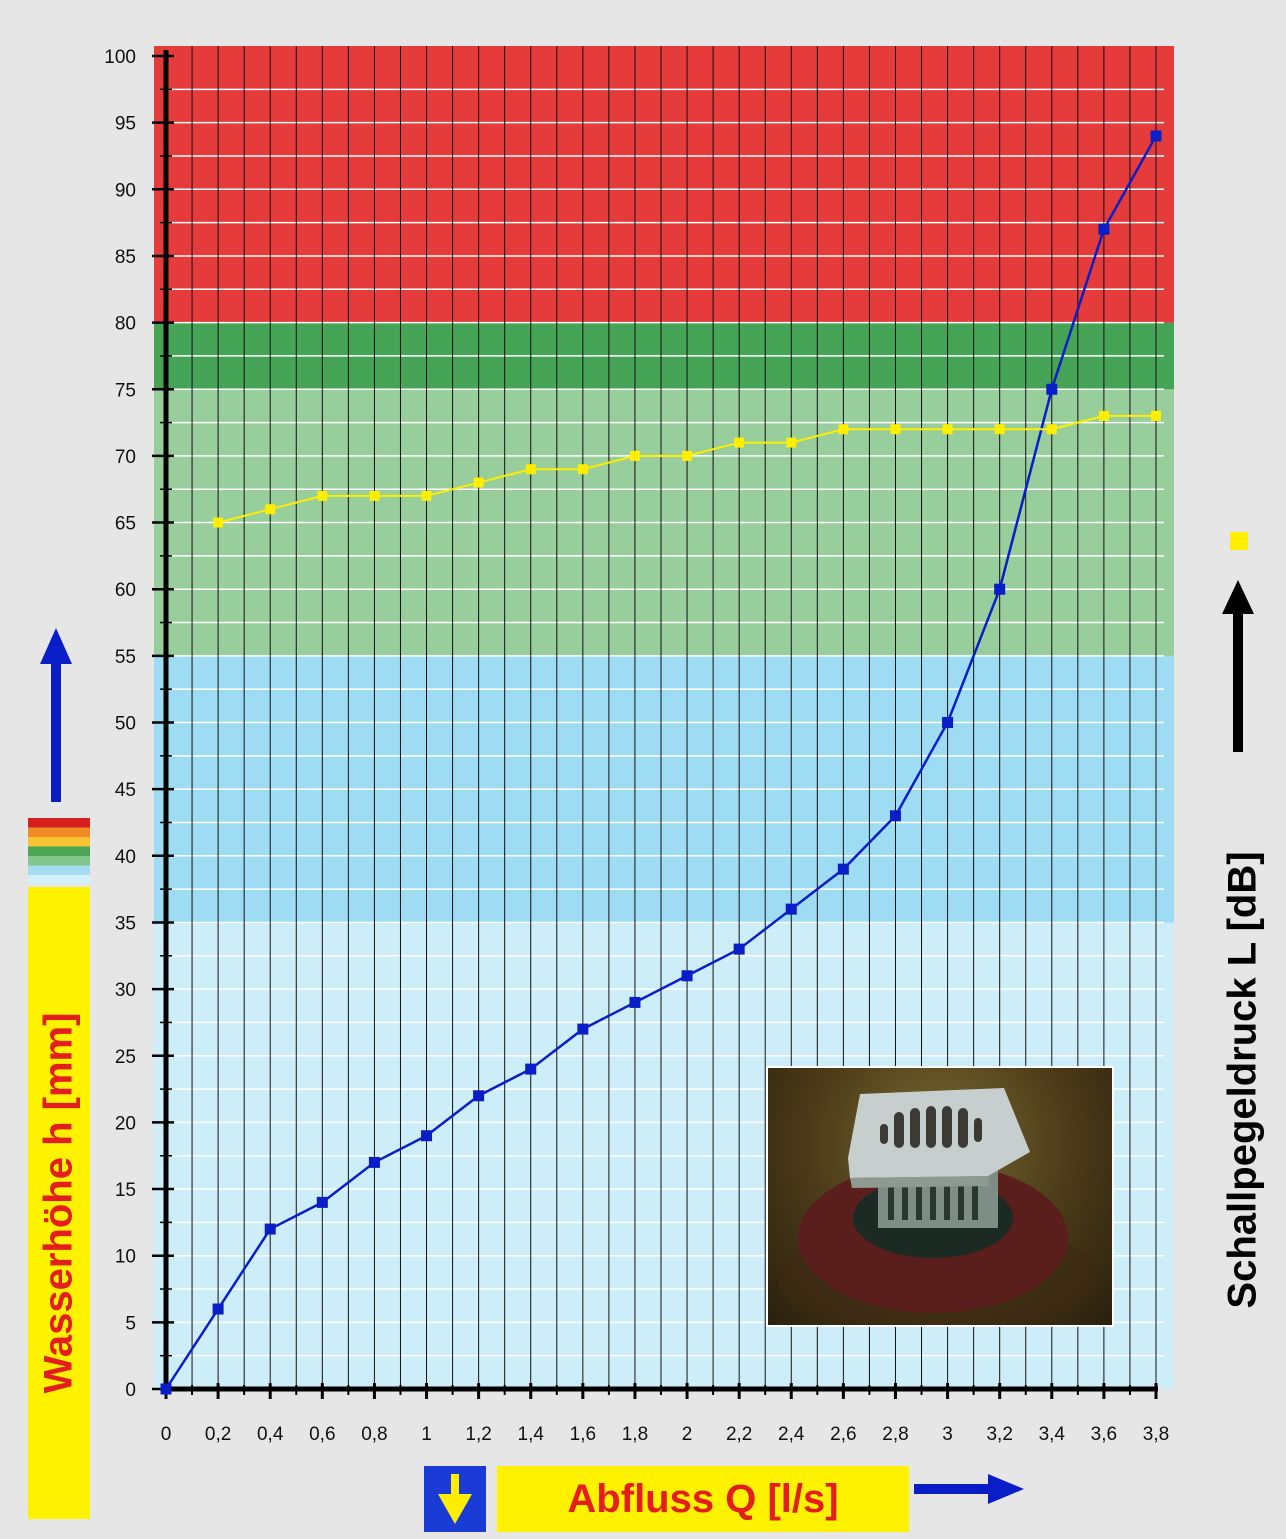 The height and width of the screenshot is (1539, 1286). I want to click on y-tick-label: 50, so click(125, 724).